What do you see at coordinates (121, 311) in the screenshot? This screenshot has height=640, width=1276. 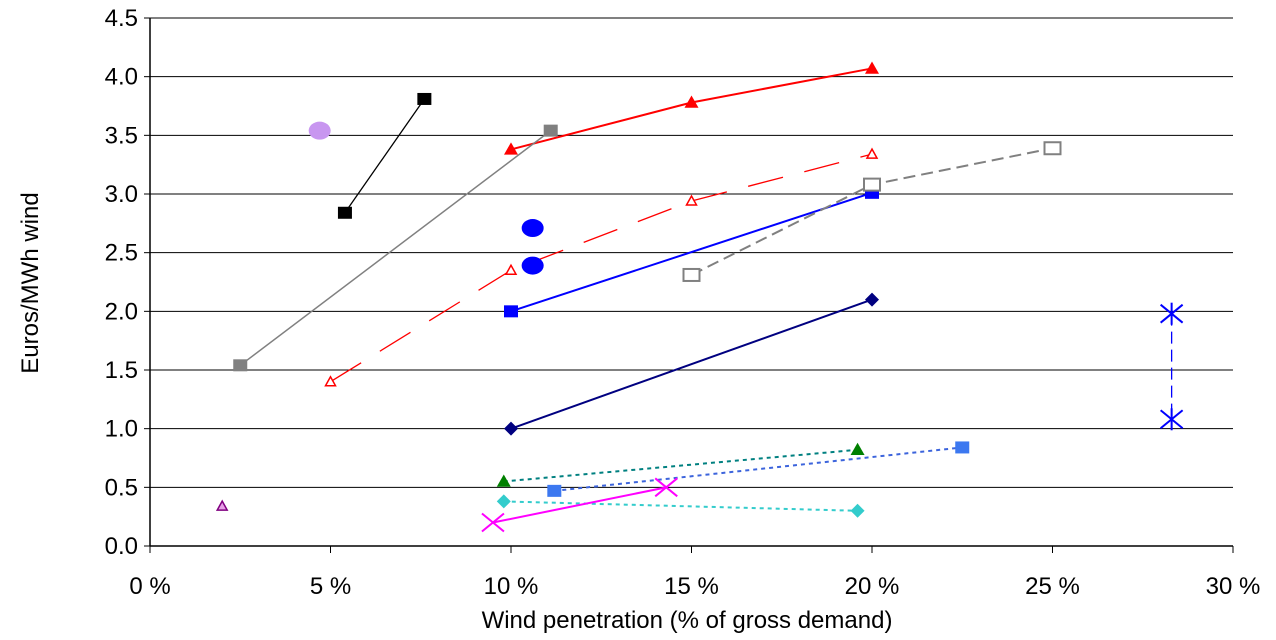 I see `y-tick-label: 2.0` at bounding box center [121, 311].